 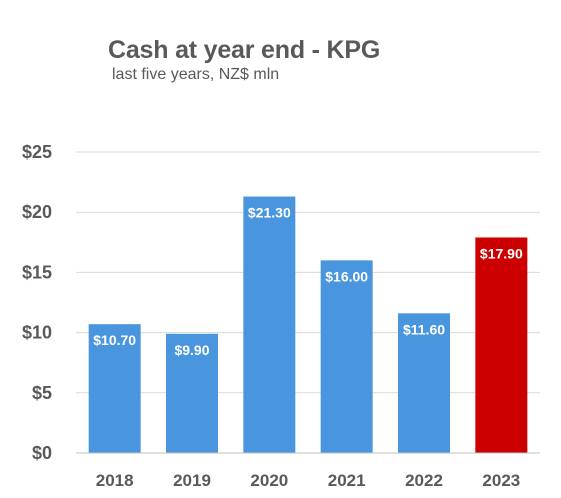 I want to click on y-tick-label: $15, so click(x=37, y=272).